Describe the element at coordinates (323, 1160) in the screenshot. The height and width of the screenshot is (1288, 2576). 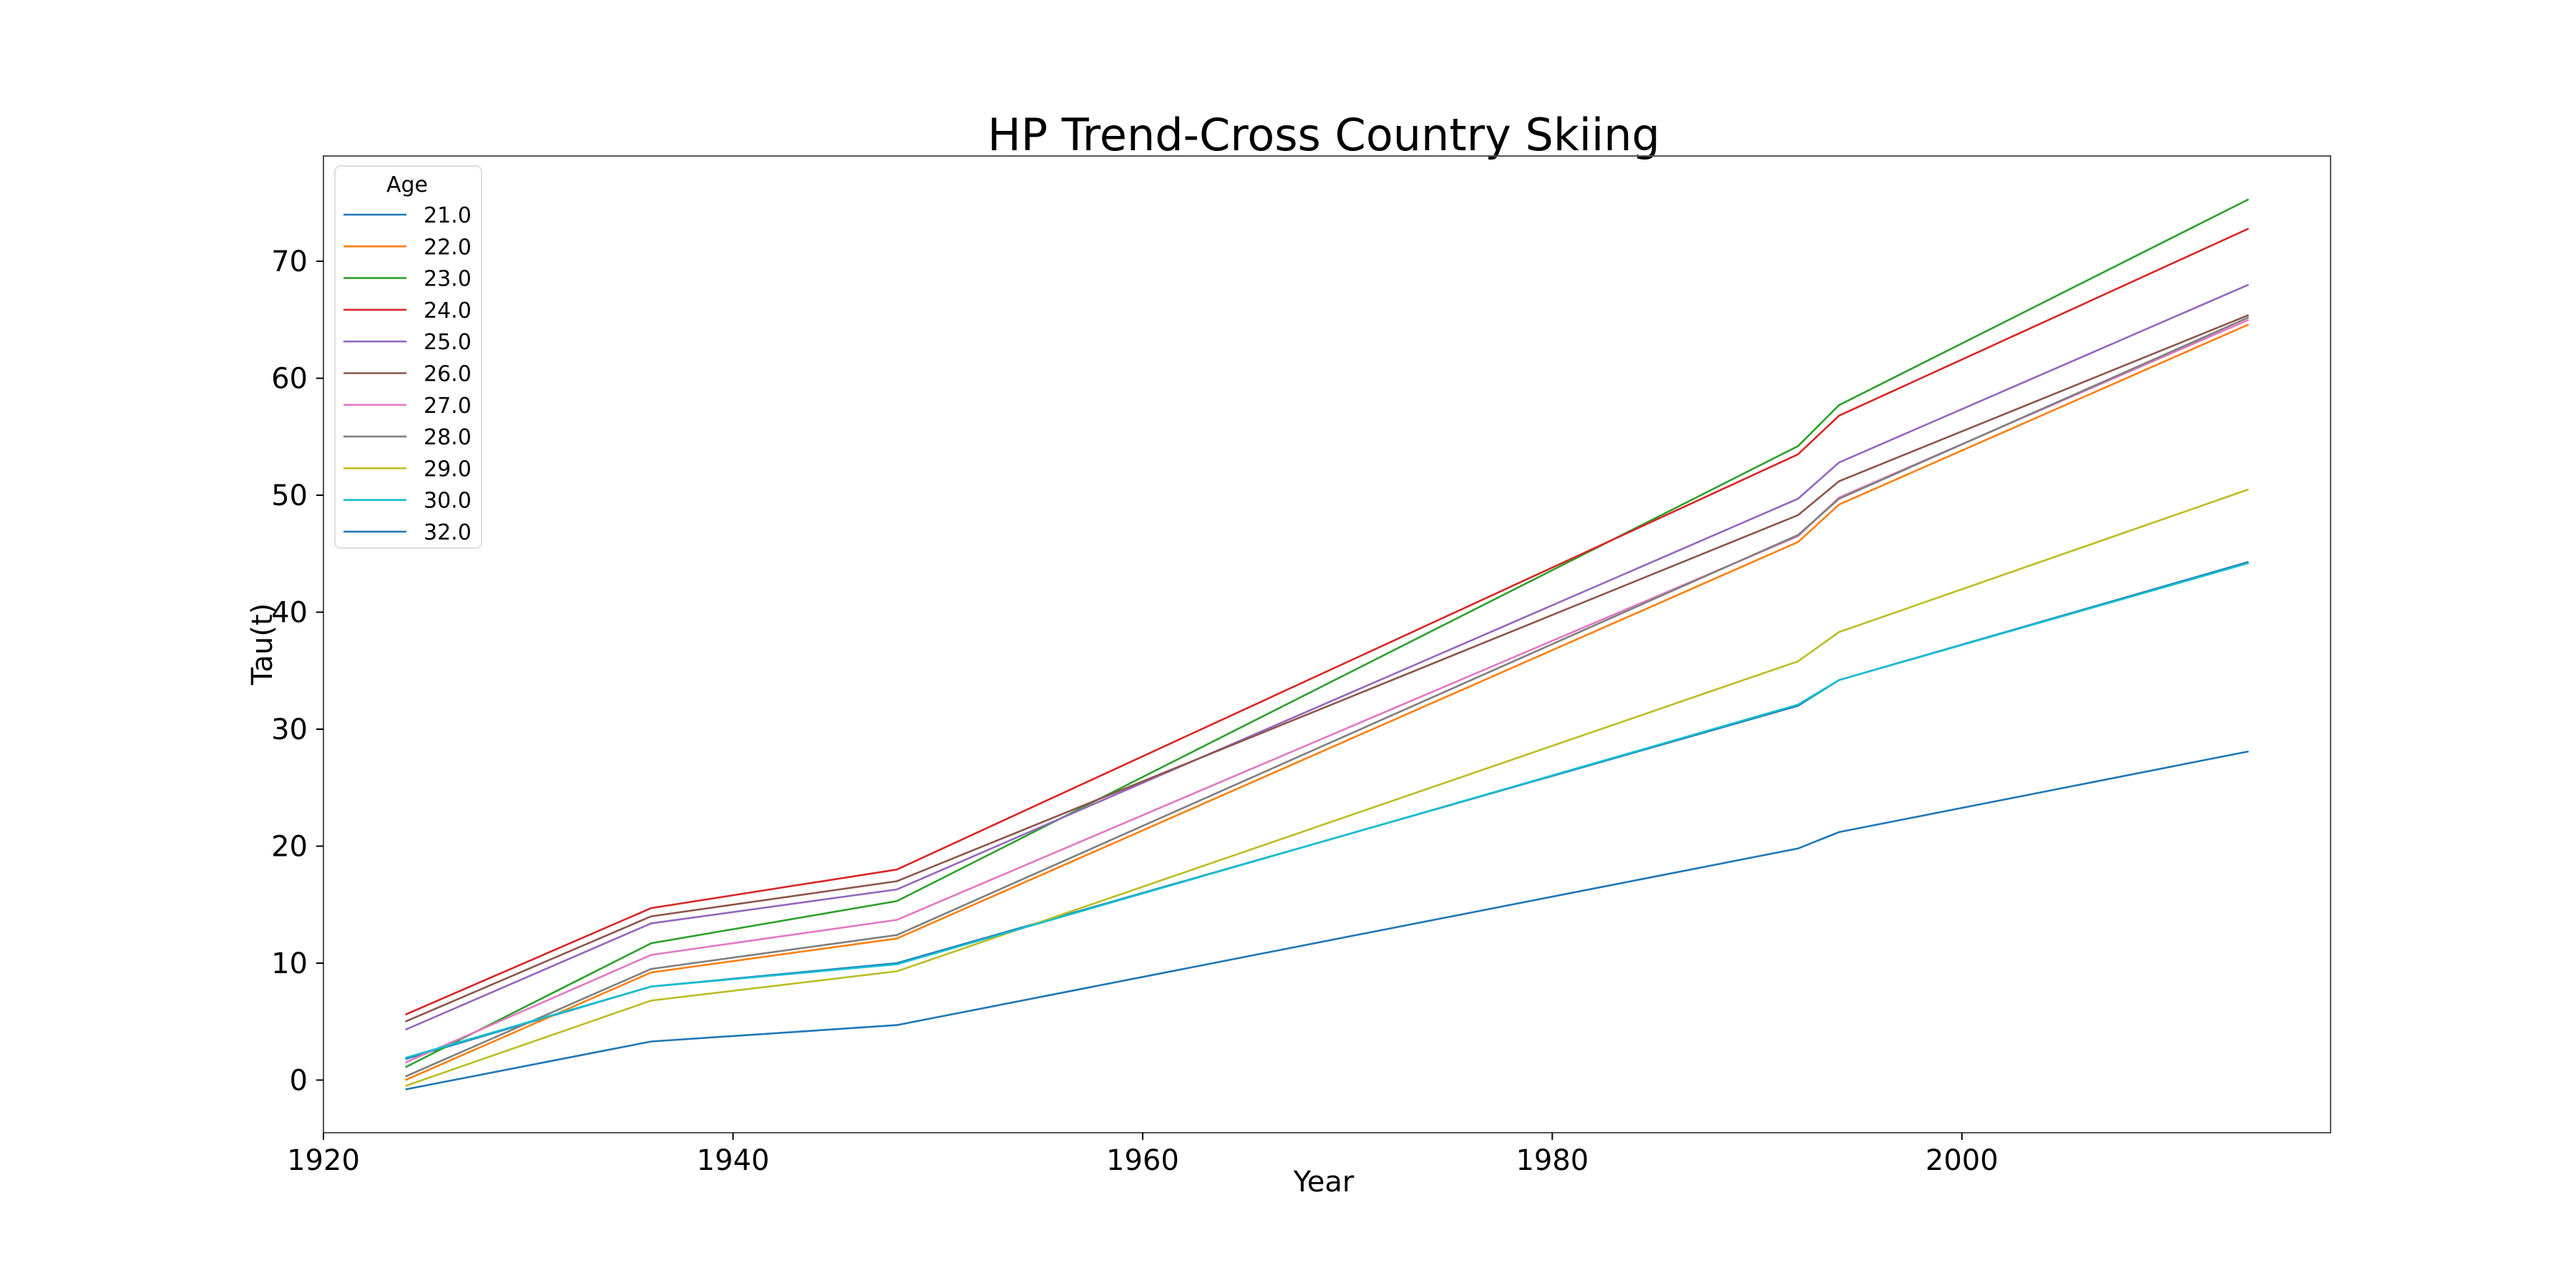
I see `x-tick-label: 1920` at that location.